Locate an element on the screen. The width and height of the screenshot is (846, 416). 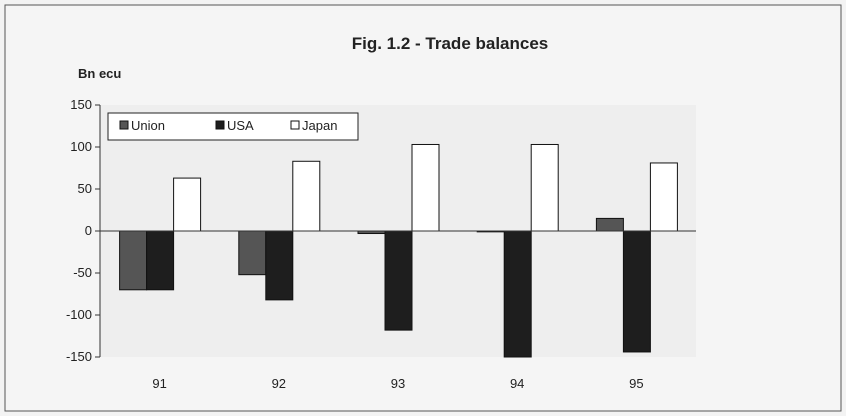
legend-swatch-usa is located at coordinates (220, 125).